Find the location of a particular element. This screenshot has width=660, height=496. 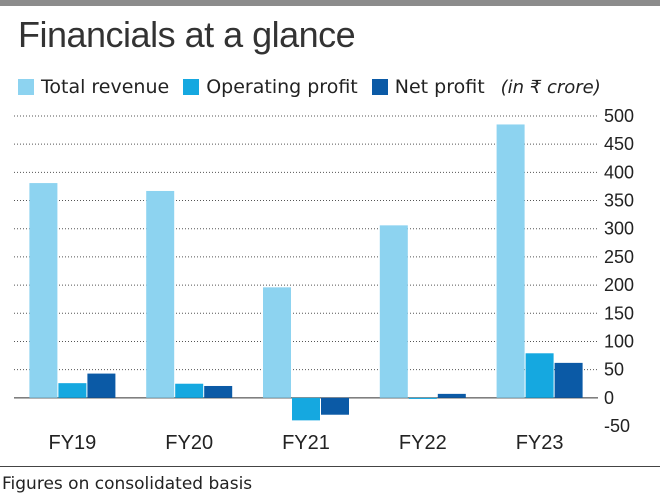

legend-swatch-total-revenue is located at coordinates (26, 87).